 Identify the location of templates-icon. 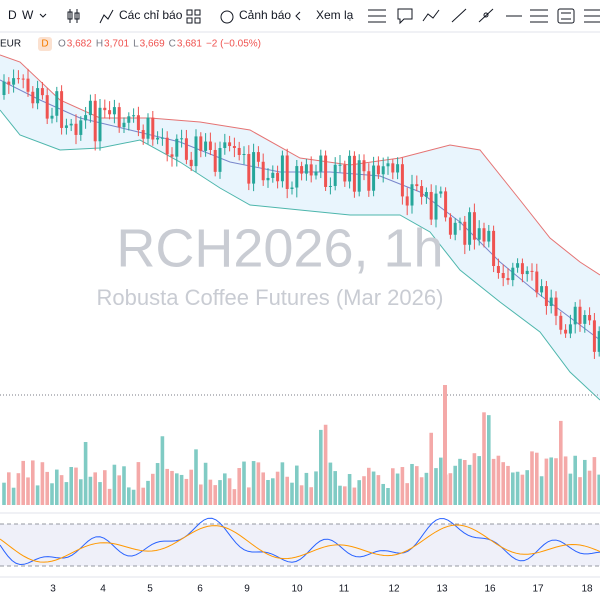
(193, 16).